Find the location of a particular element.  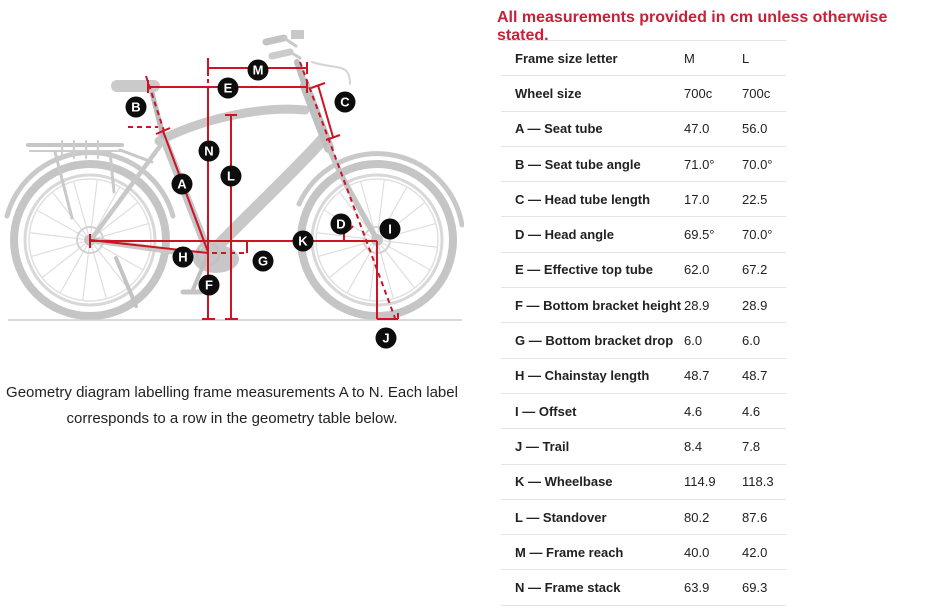

row-label: B — Seat tube angle is located at coordinates (578, 164).